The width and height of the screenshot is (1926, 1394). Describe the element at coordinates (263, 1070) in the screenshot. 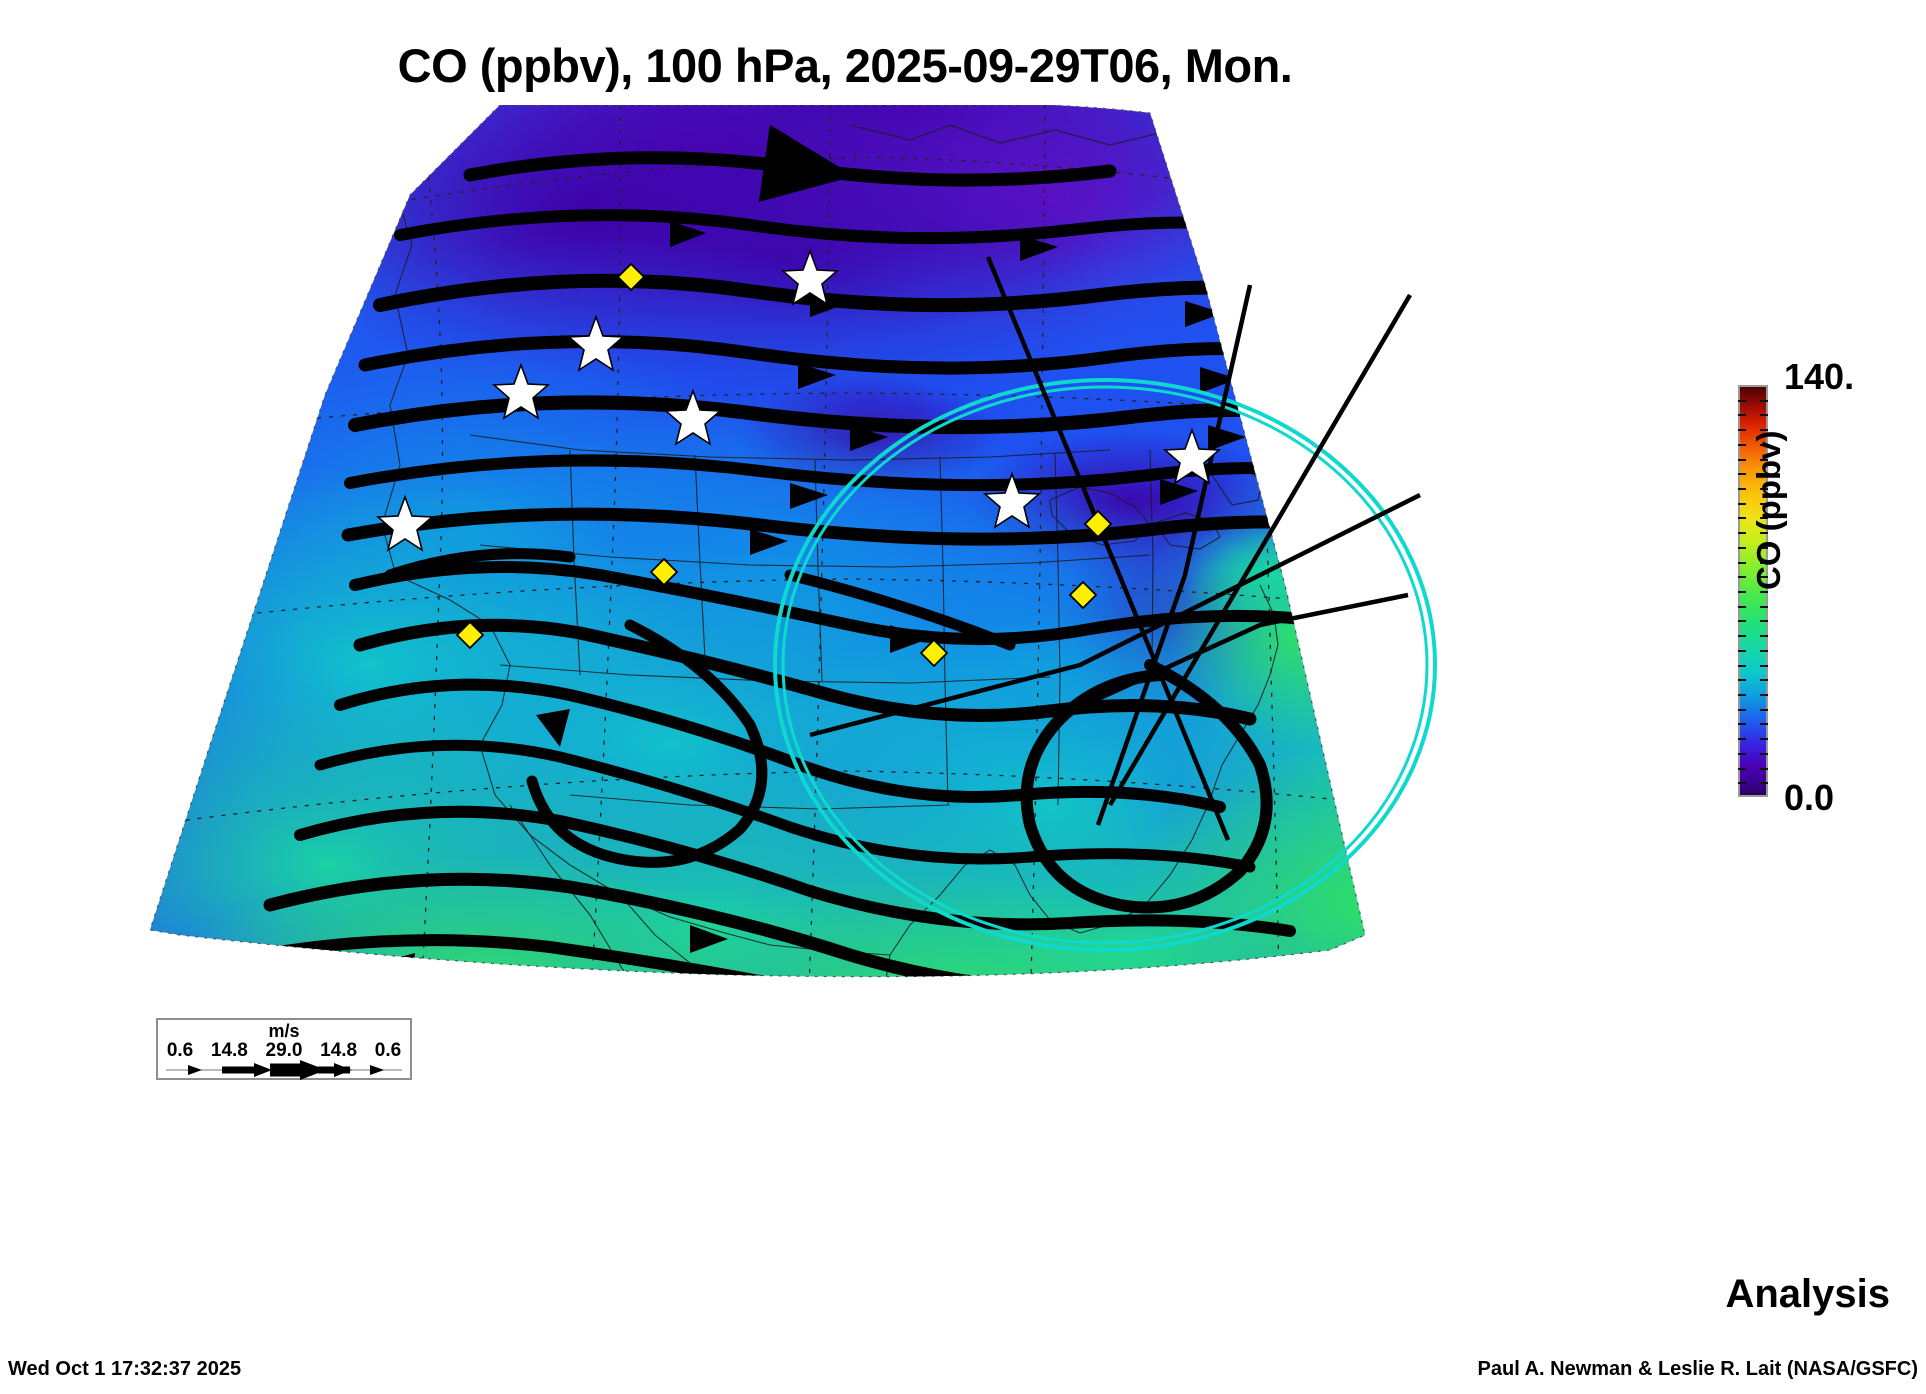

I see `wind-arrow-med-left` at that location.